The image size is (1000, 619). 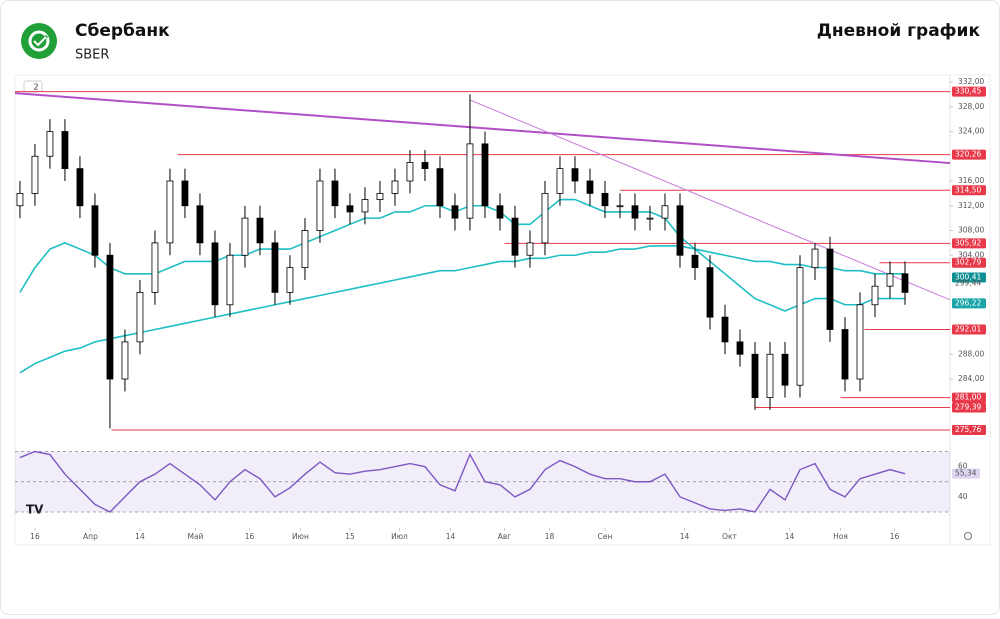 I want to click on rsi-line, so click(x=462, y=481).